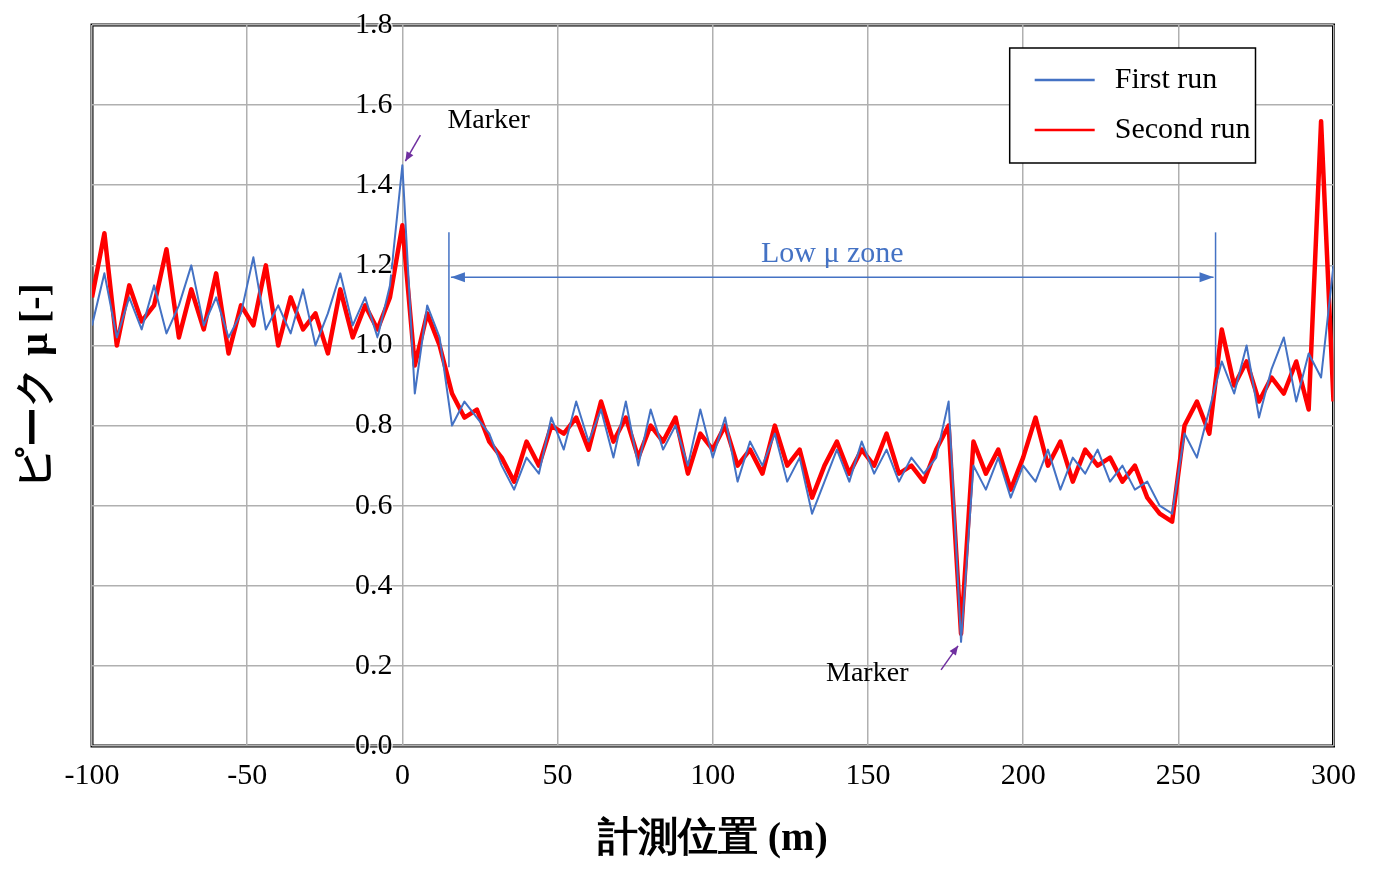 Image resolution: width=1388 pixels, height=890 pixels. What do you see at coordinates (373, 583) in the screenshot?
I see `y-tick-label: 0.4` at bounding box center [373, 583].